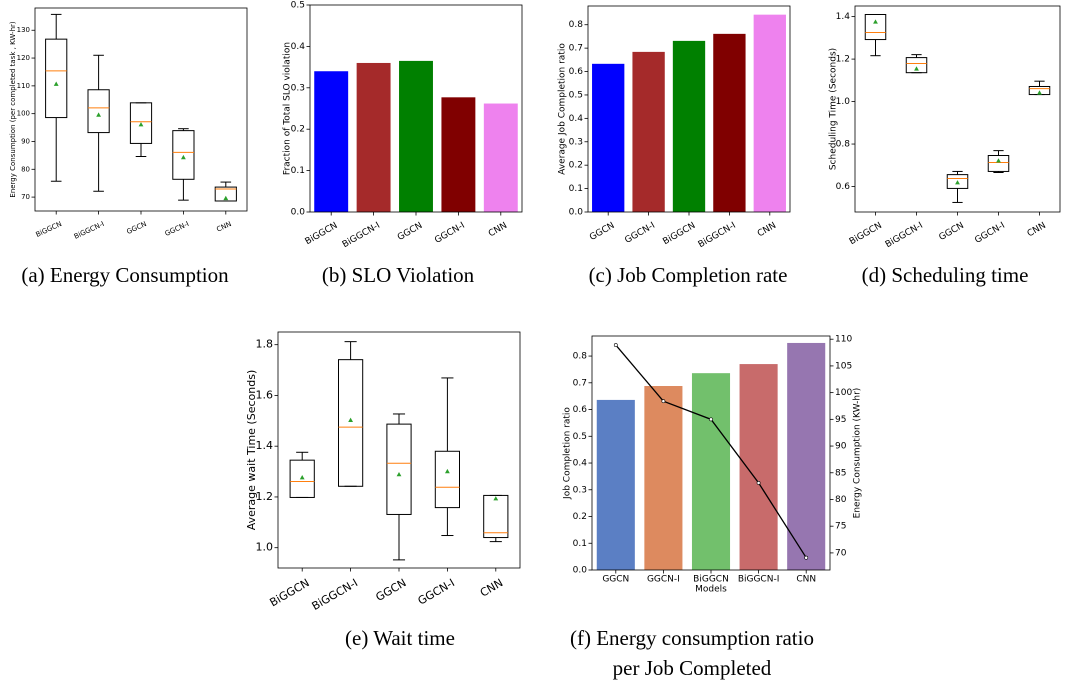 Image resolution: width=1065 pixels, height=683 pixels. What do you see at coordinates (298, 88) in the screenshot?
I see `y-tick-label: 0.3` at bounding box center [298, 88].